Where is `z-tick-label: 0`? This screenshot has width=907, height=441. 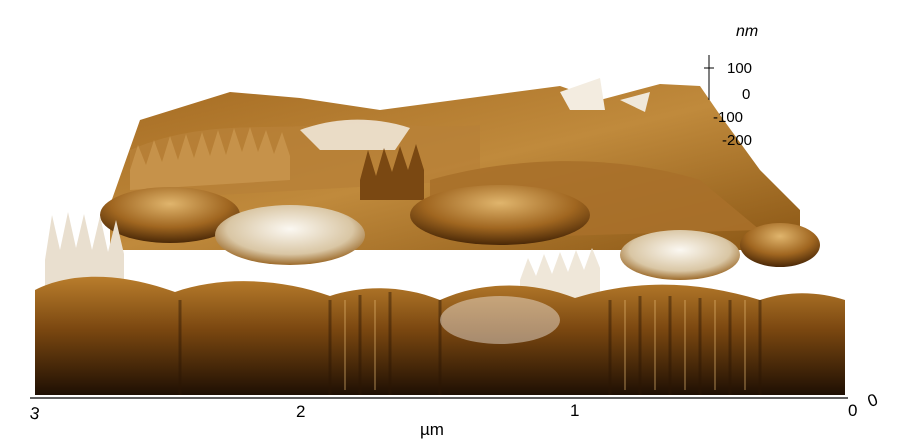 z-tick-label: 0 is located at coordinates (746, 94).